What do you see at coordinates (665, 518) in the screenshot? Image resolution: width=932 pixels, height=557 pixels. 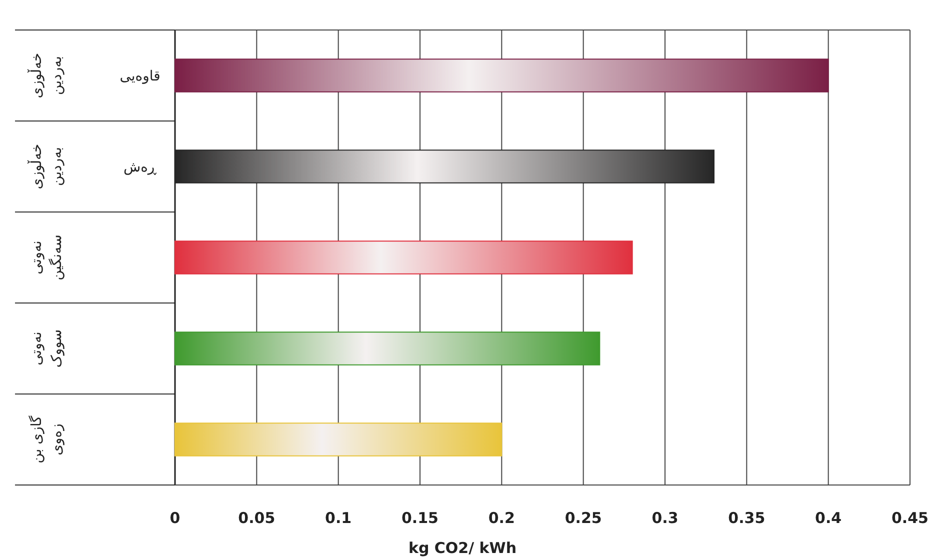 I see `x-tick-label: 0.3` at bounding box center [665, 518].